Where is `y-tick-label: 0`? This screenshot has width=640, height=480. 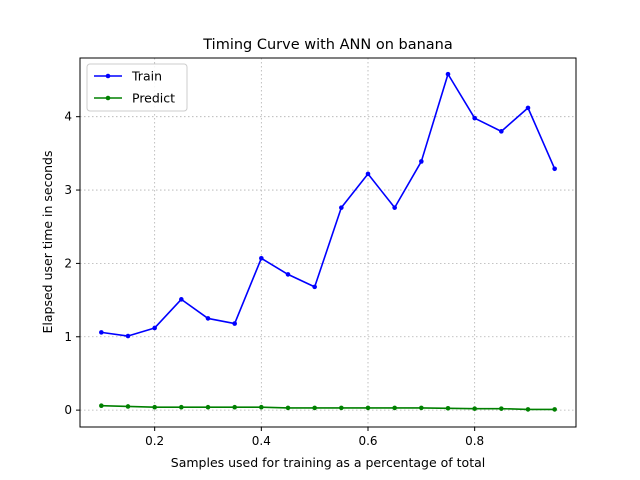
y-tick-label: 0 is located at coordinates (68, 410).